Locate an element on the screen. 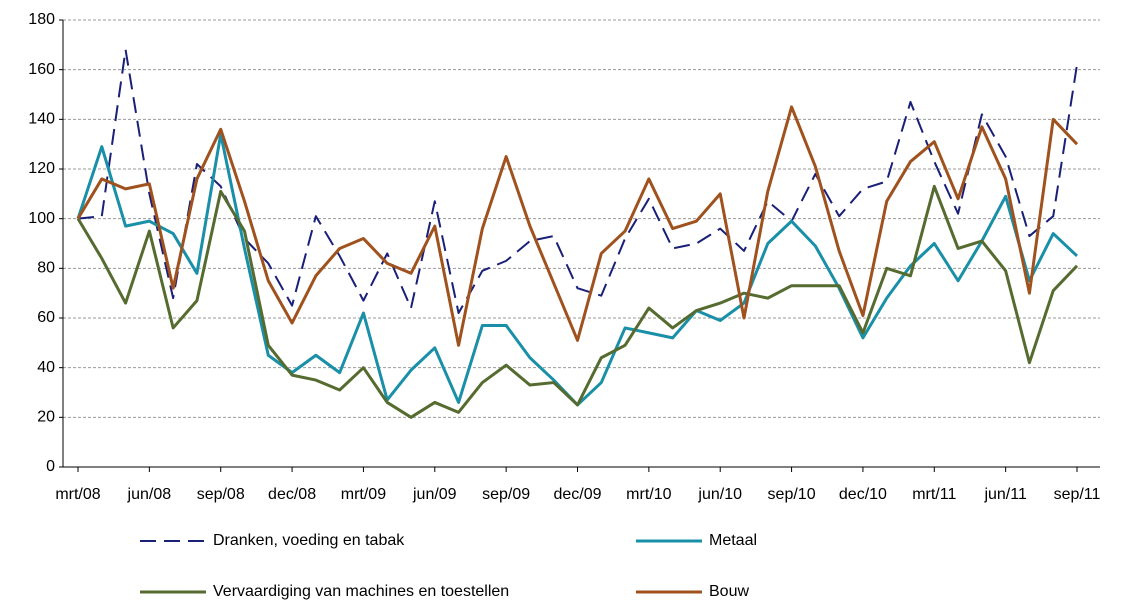  y-tick-label: 120 is located at coordinates (41, 168).